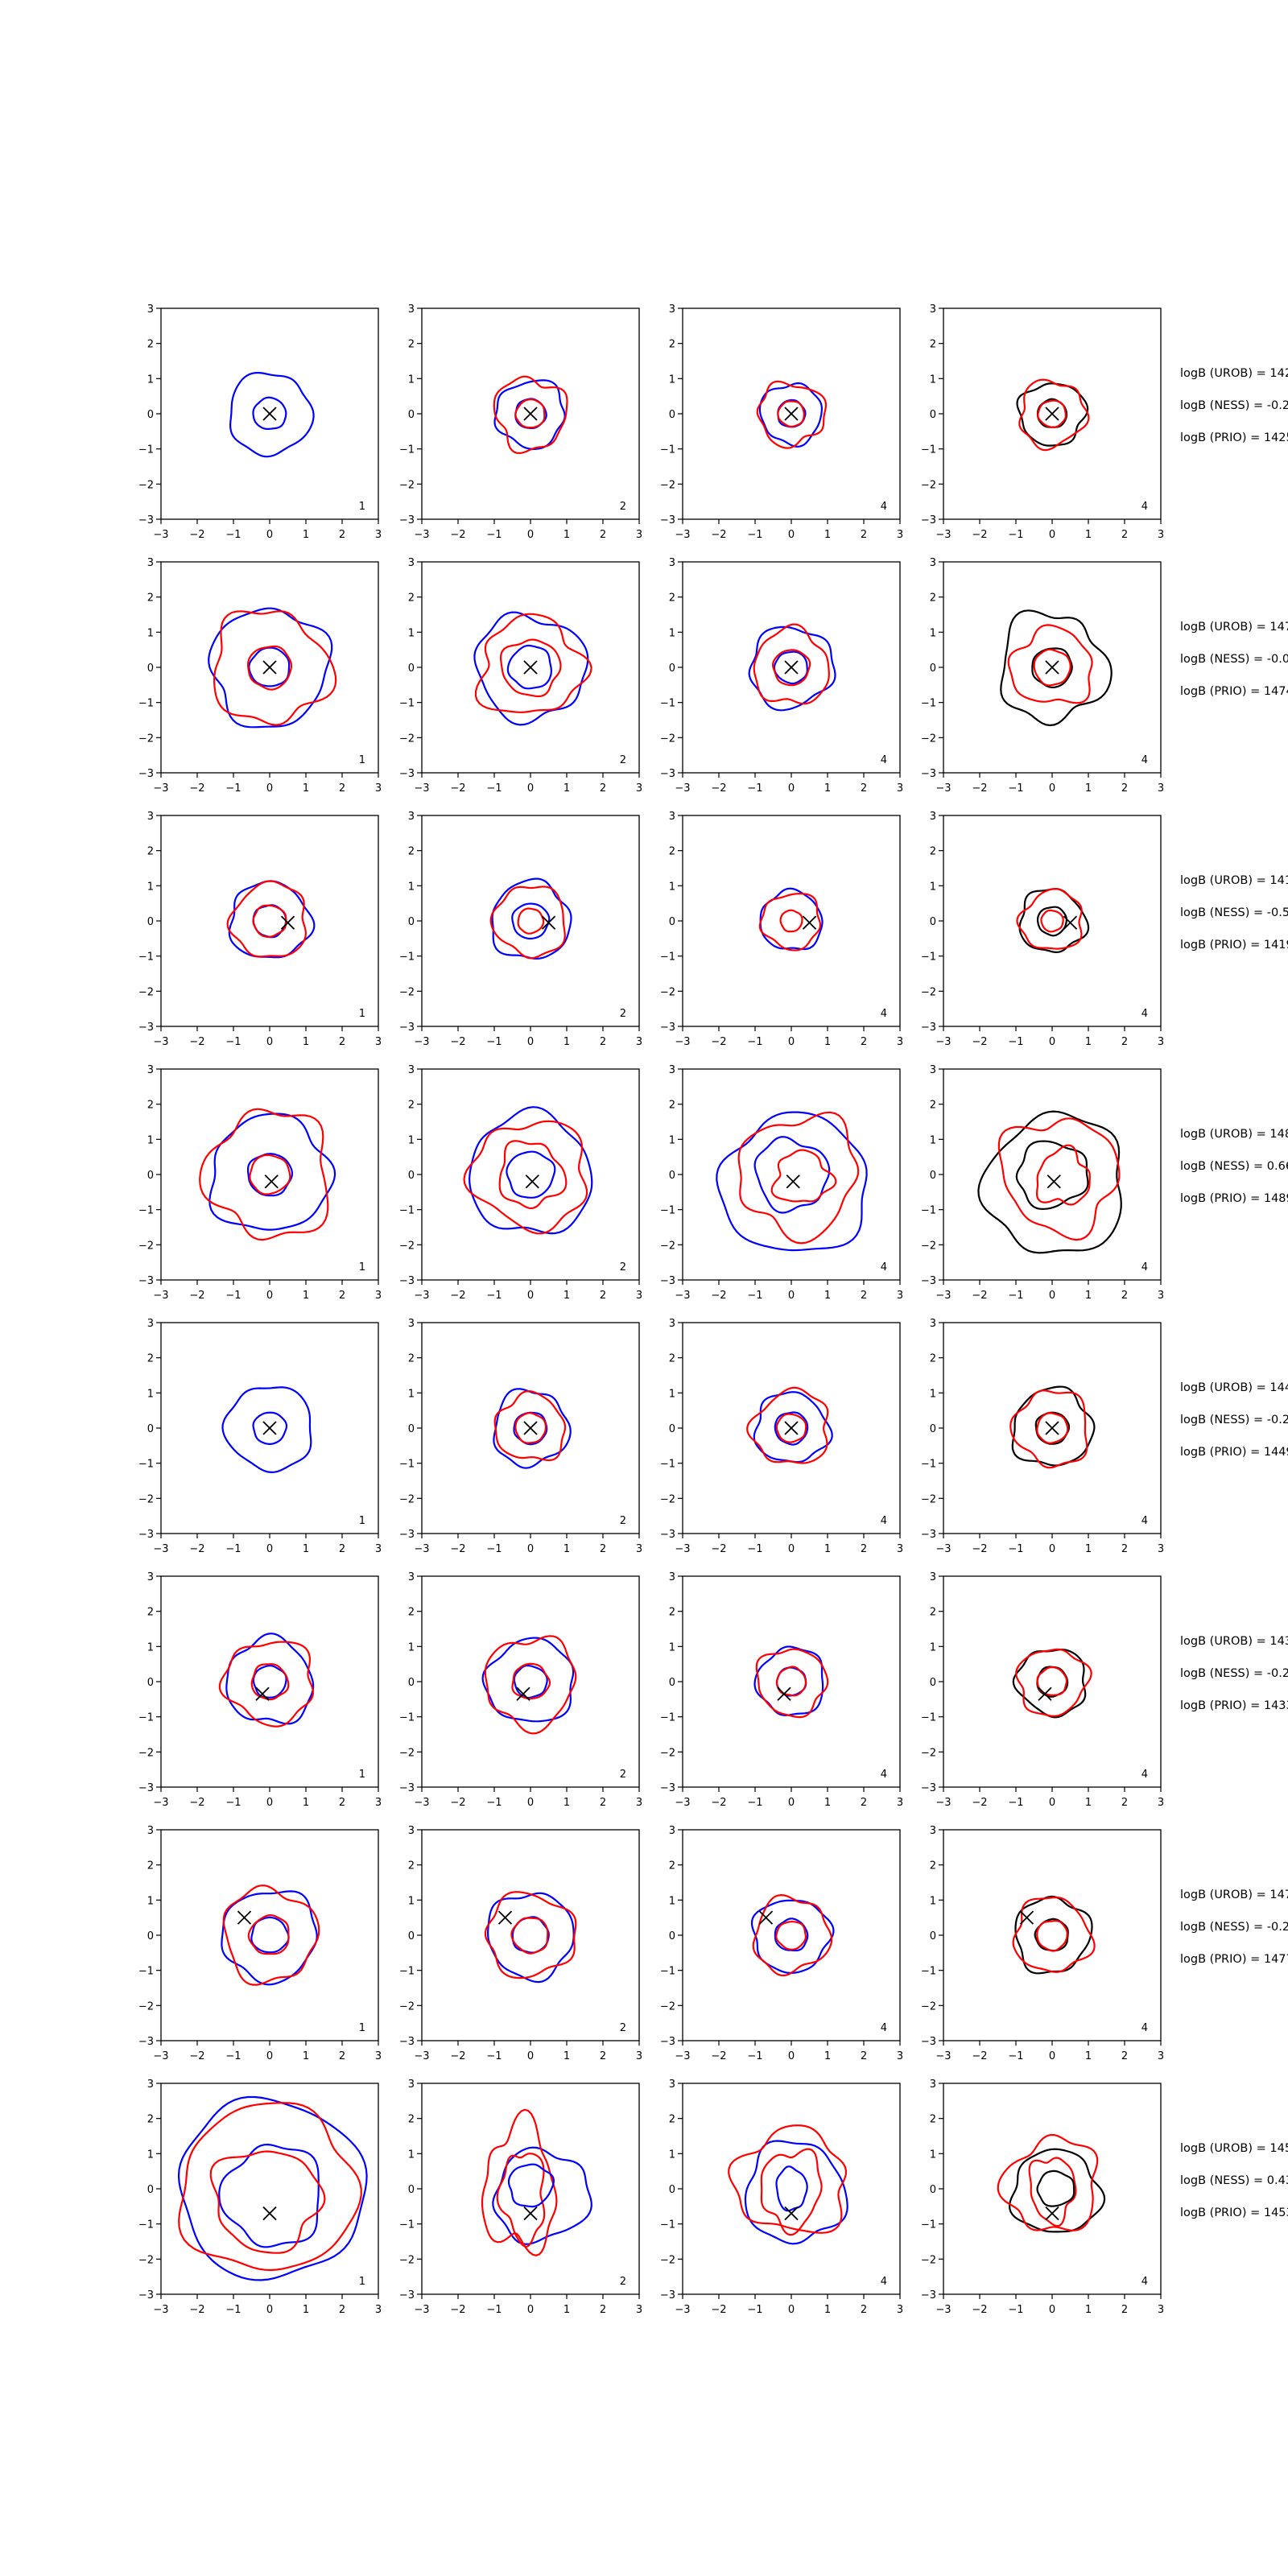 The height and width of the screenshot is (2576, 1288). I want to click on logB-annotation: logB (UROB) = 143, so click(1234, 1641).